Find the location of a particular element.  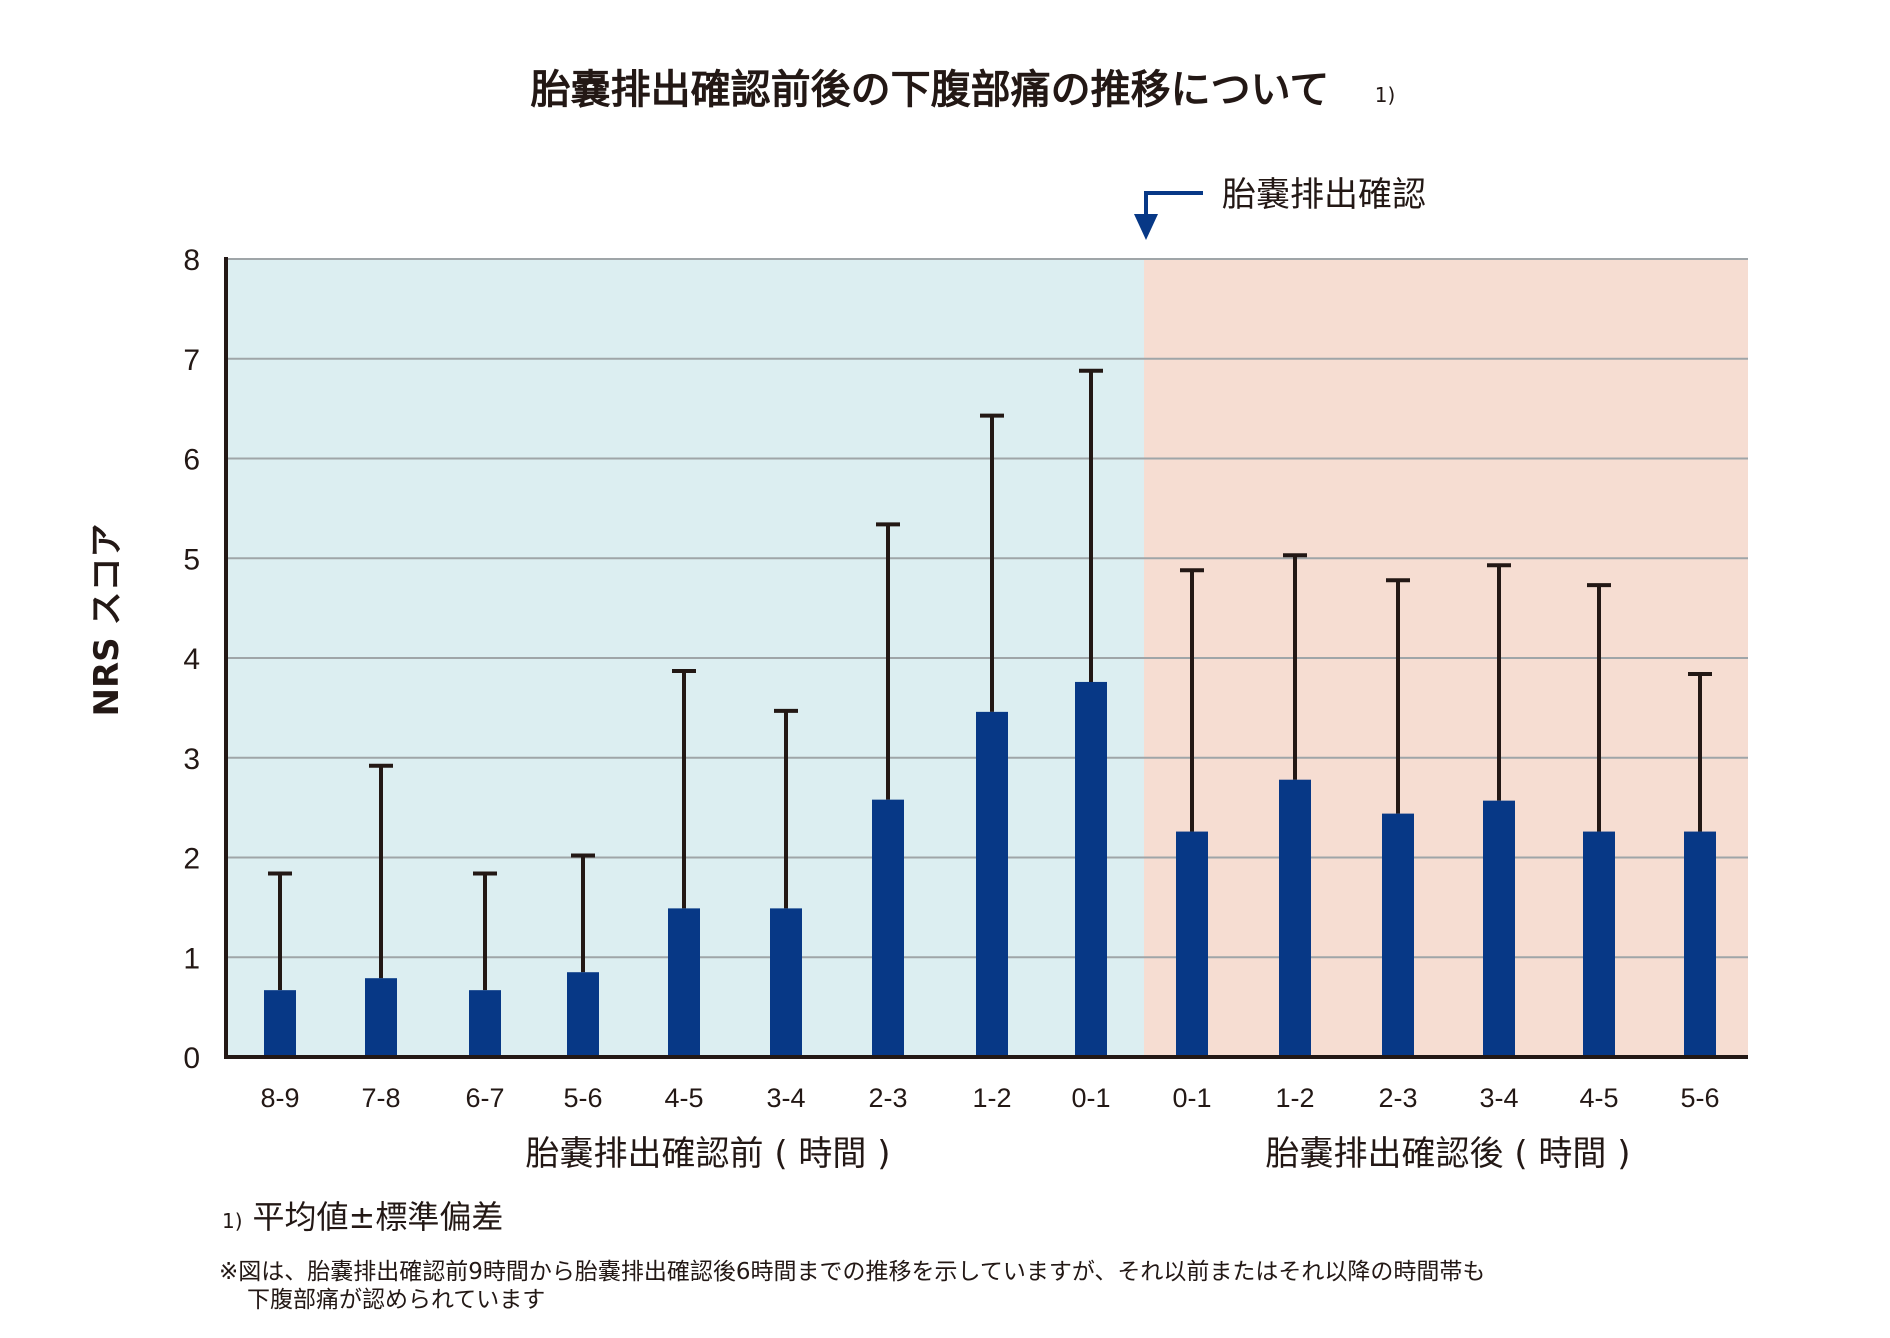

y-tick-label: 0 is located at coordinates (191, 1058).